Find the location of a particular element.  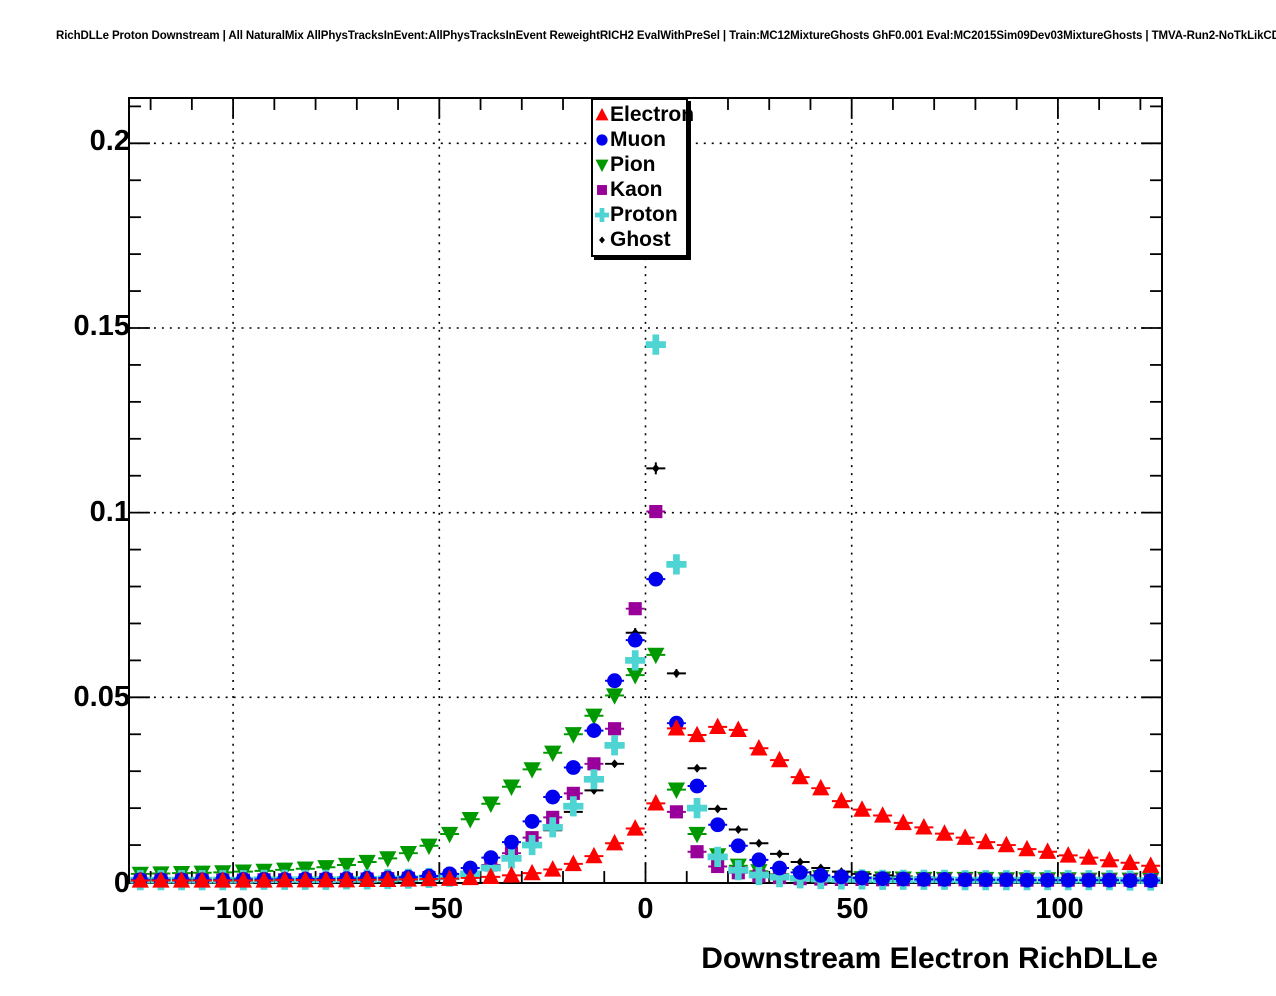

x-tick-label: −50 is located at coordinates (438, 909).